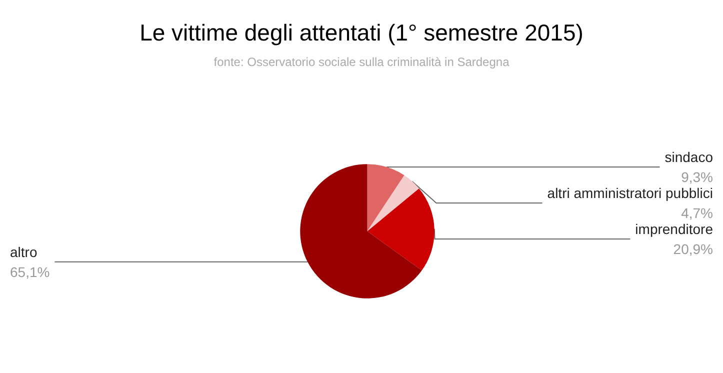 The width and height of the screenshot is (723, 373). I want to click on slice-label: altro, so click(24, 252).